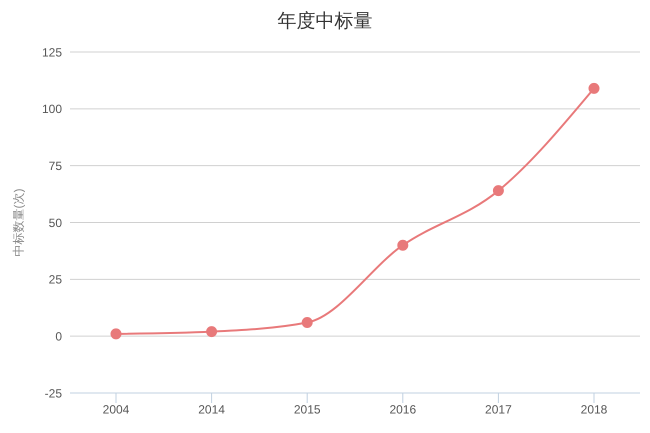  Describe the element at coordinates (498, 409) in the screenshot. I see `x-tick-label: 2017` at that location.